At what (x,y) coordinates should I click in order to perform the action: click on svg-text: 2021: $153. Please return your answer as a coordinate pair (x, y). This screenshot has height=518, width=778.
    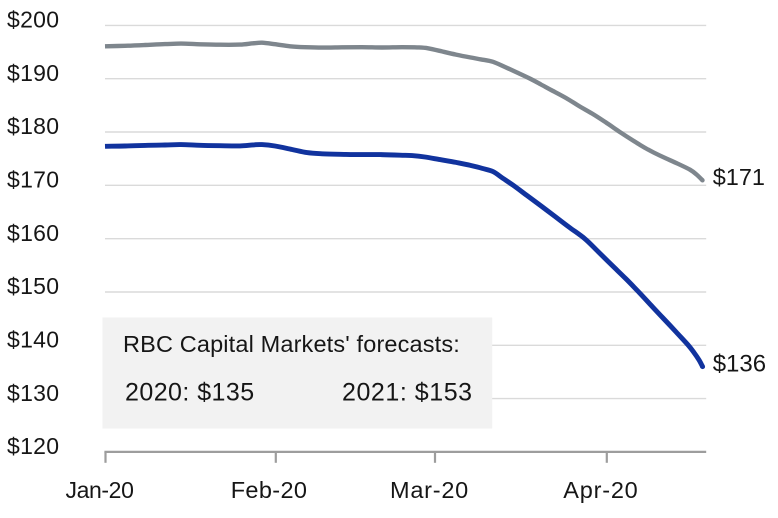
    Looking at the image, I should click on (407, 393).